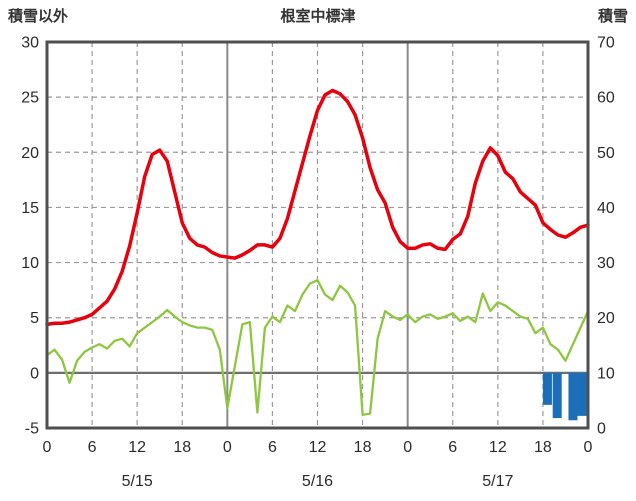  Describe the element at coordinates (612, 16) in the screenshot. I see `right-axis-title: 積雪` at that location.